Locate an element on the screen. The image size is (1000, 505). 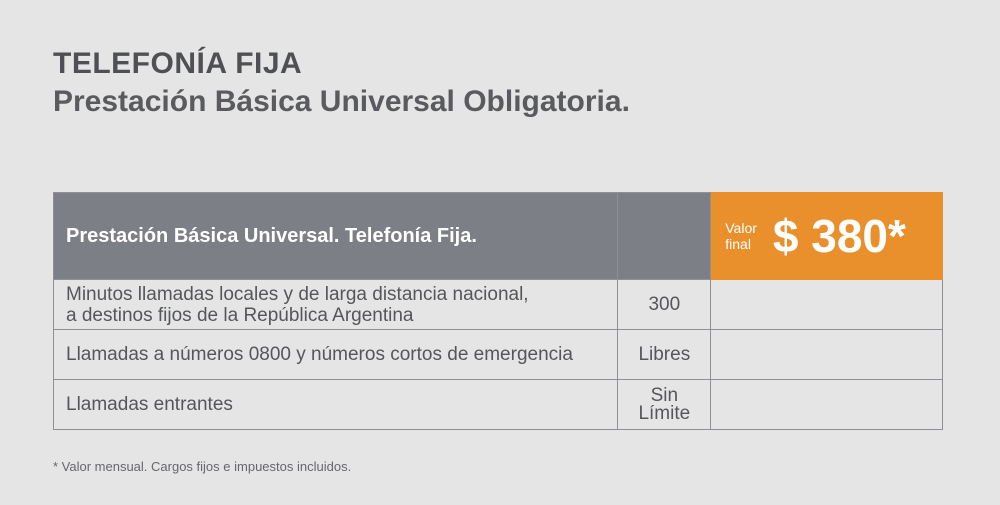
price-cell: Valor final $ 380* is located at coordinates (826, 236).